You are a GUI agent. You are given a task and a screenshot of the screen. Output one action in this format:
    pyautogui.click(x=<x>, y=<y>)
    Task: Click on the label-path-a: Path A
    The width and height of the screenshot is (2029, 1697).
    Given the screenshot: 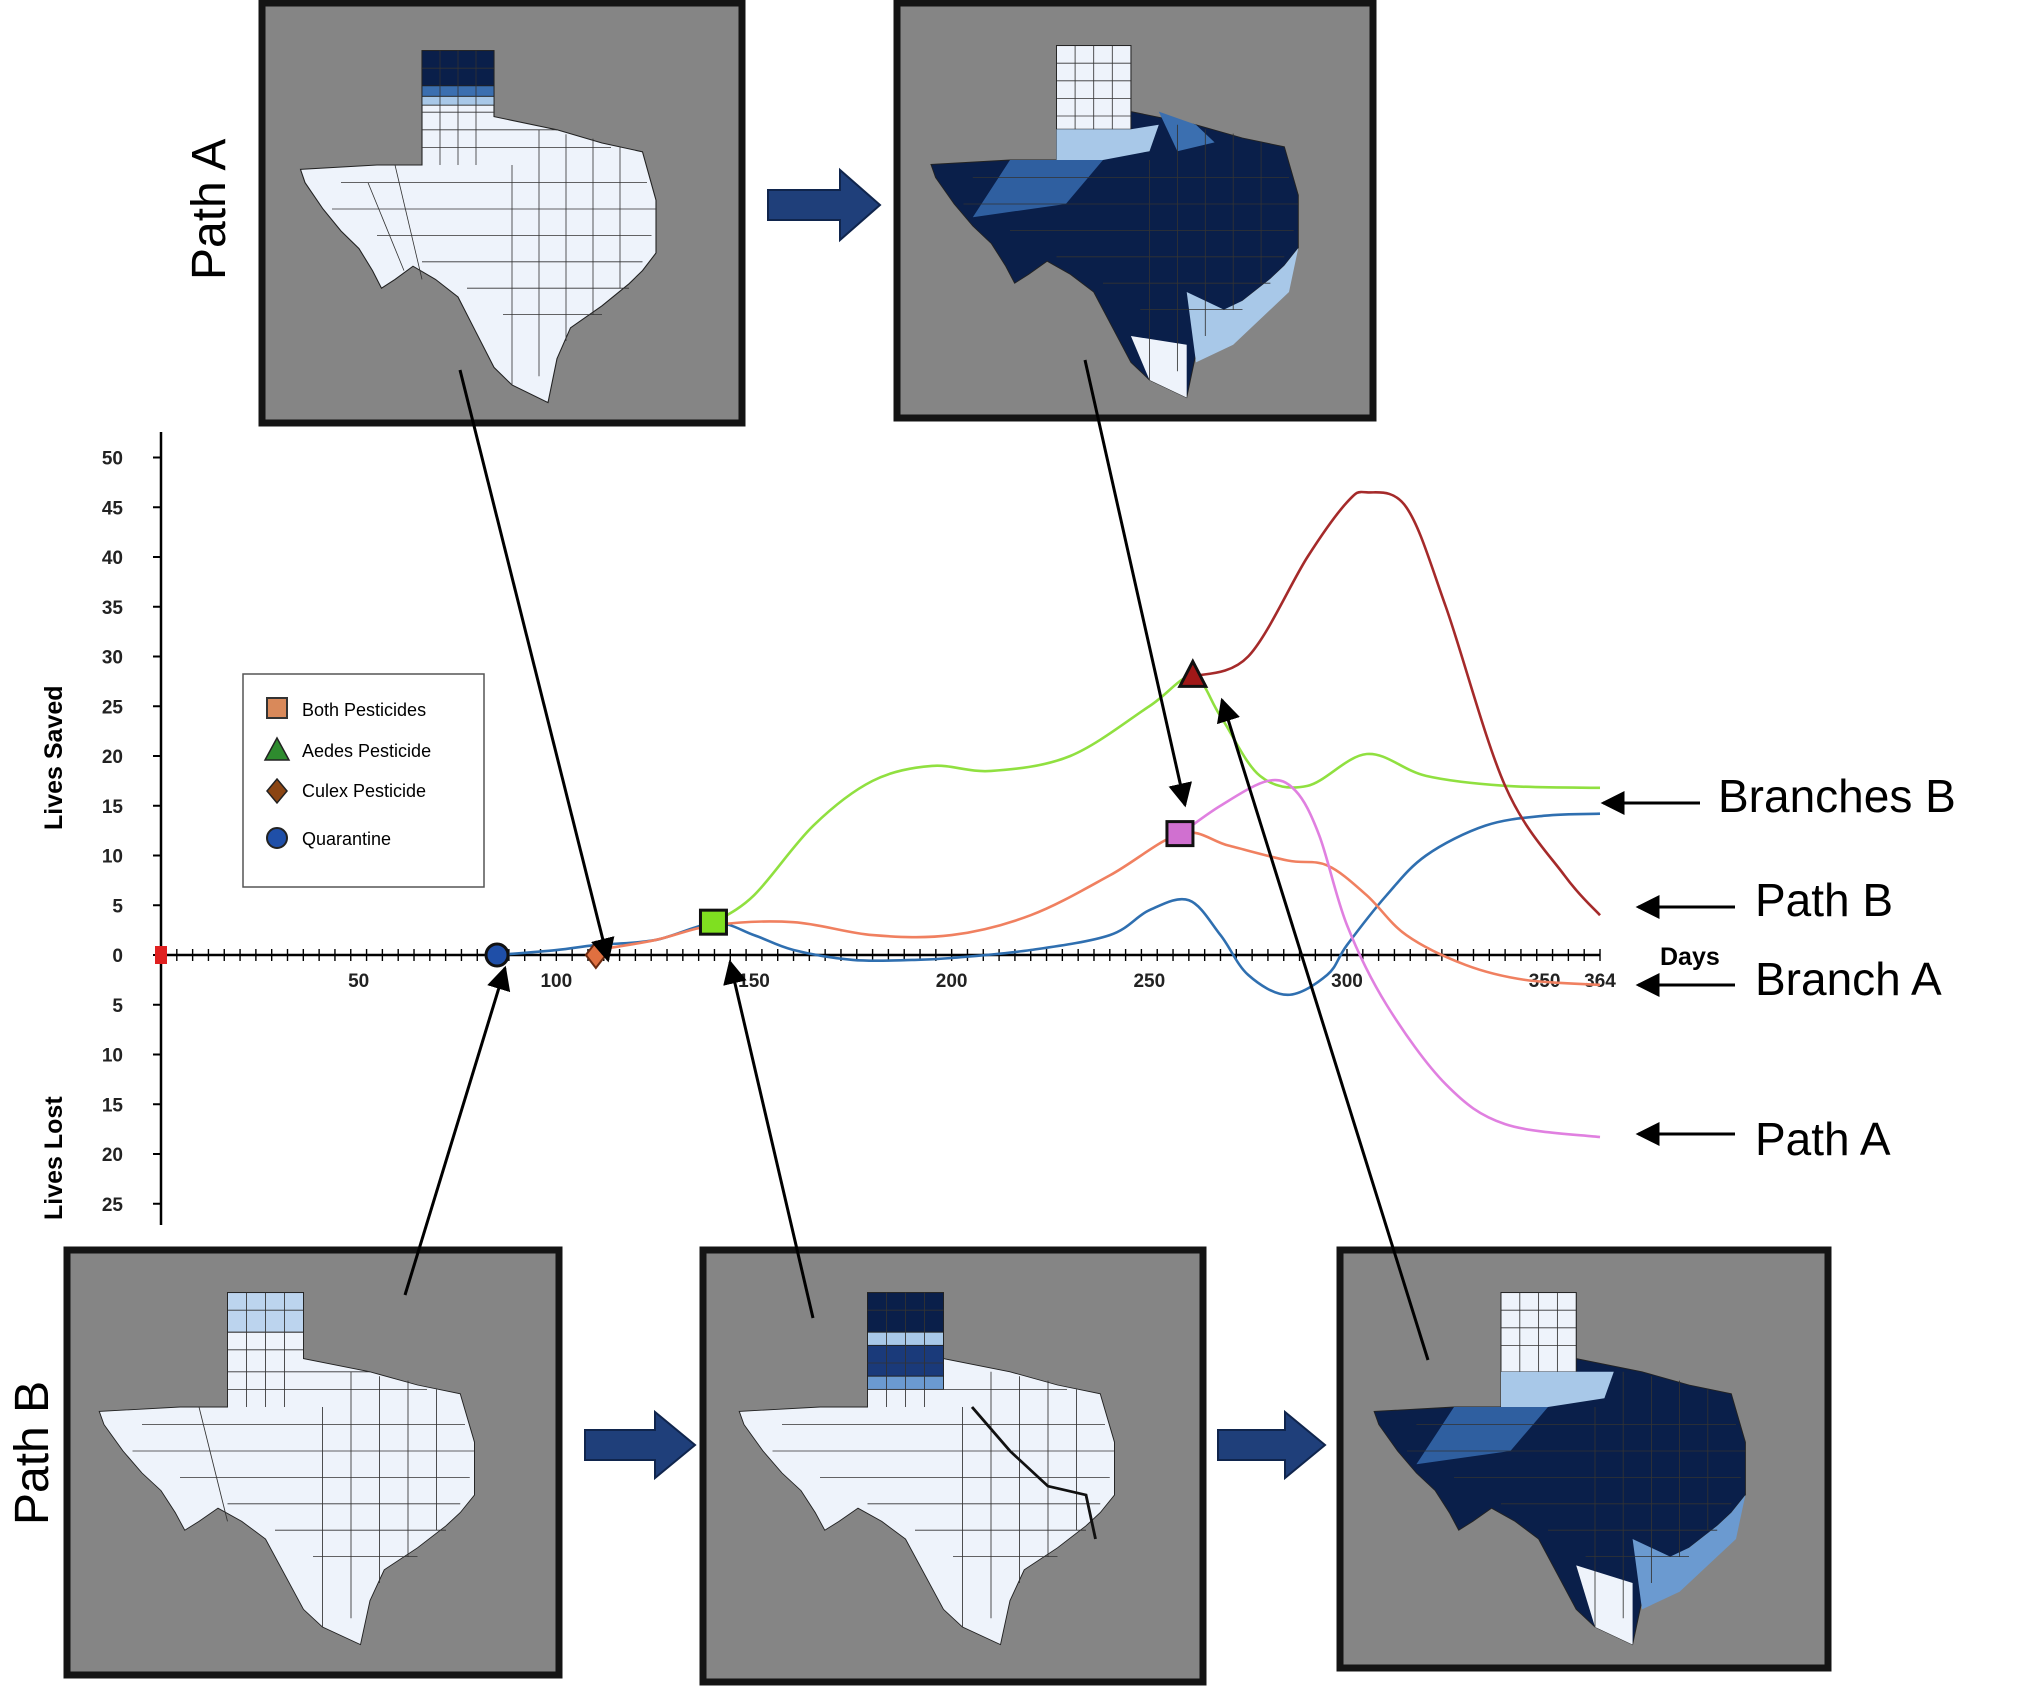 What is the action you would take?
    pyautogui.click(x=1823, y=1139)
    